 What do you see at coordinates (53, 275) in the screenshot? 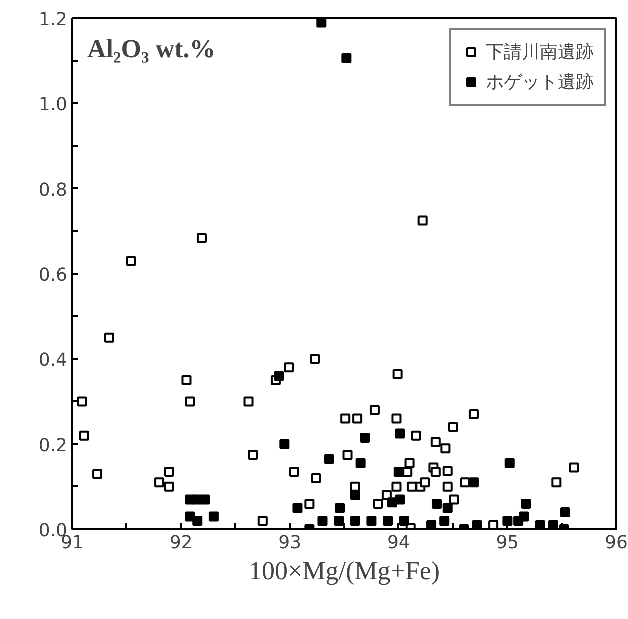
I see `y-tick-label: 0.6` at bounding box center [53, 275].